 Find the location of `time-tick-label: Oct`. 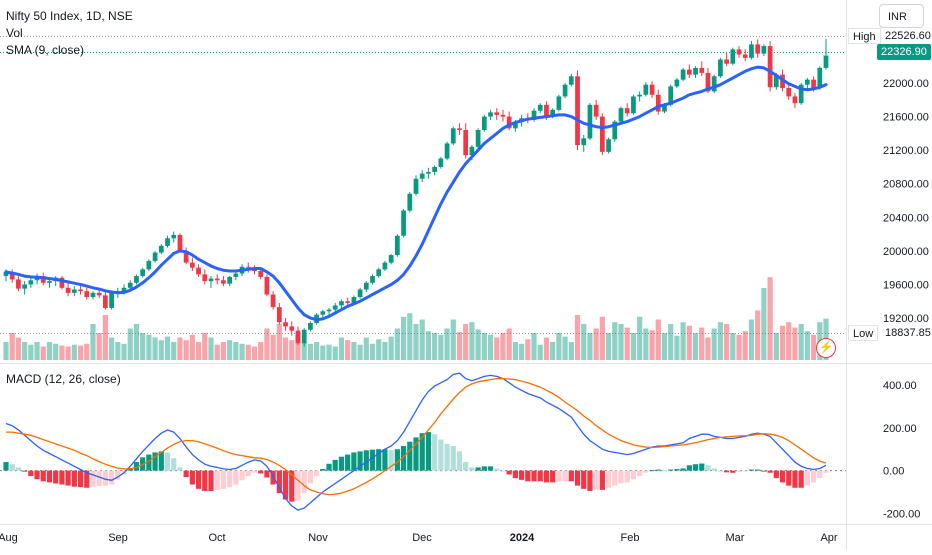

time-tick-label: Oct is located at coordinates (216, 538).